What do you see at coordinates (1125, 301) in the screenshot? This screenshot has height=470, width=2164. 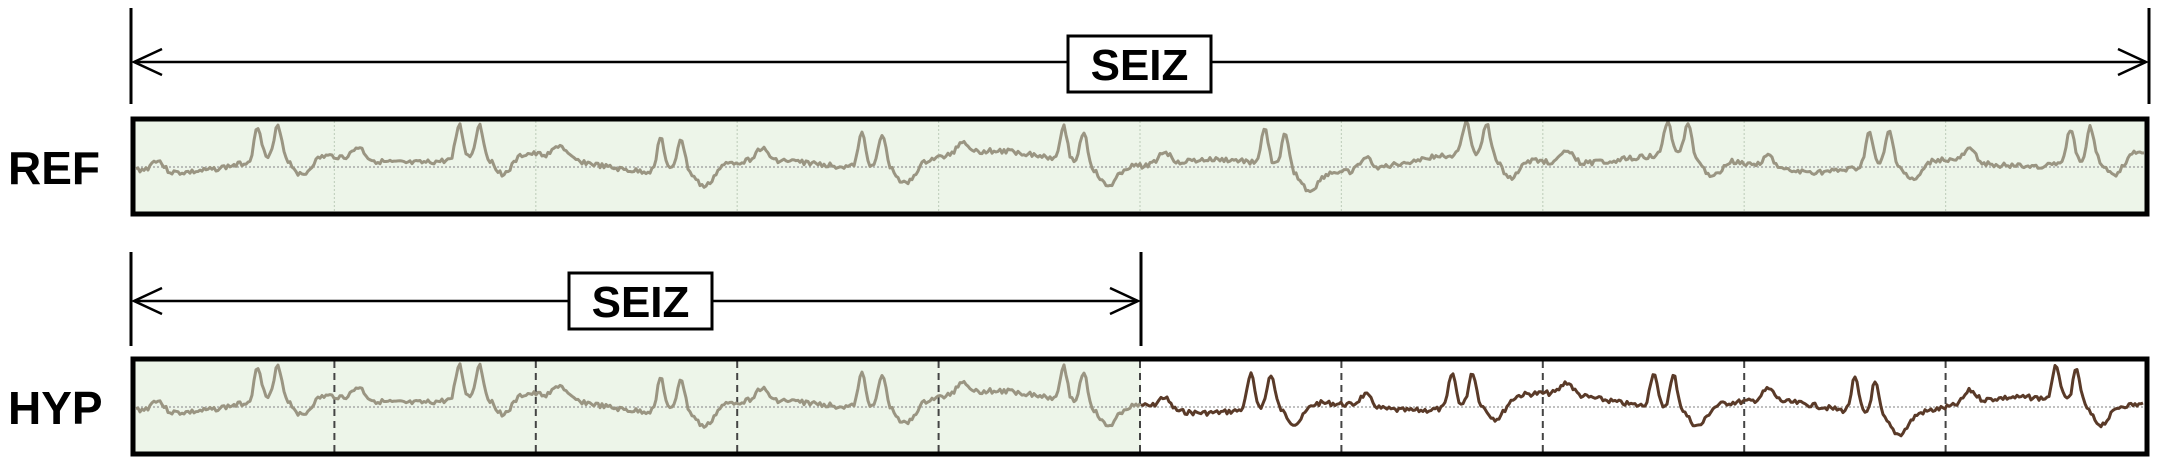 I see `hyp-span-right-arrowhead` at bounding box center [1125, 301].